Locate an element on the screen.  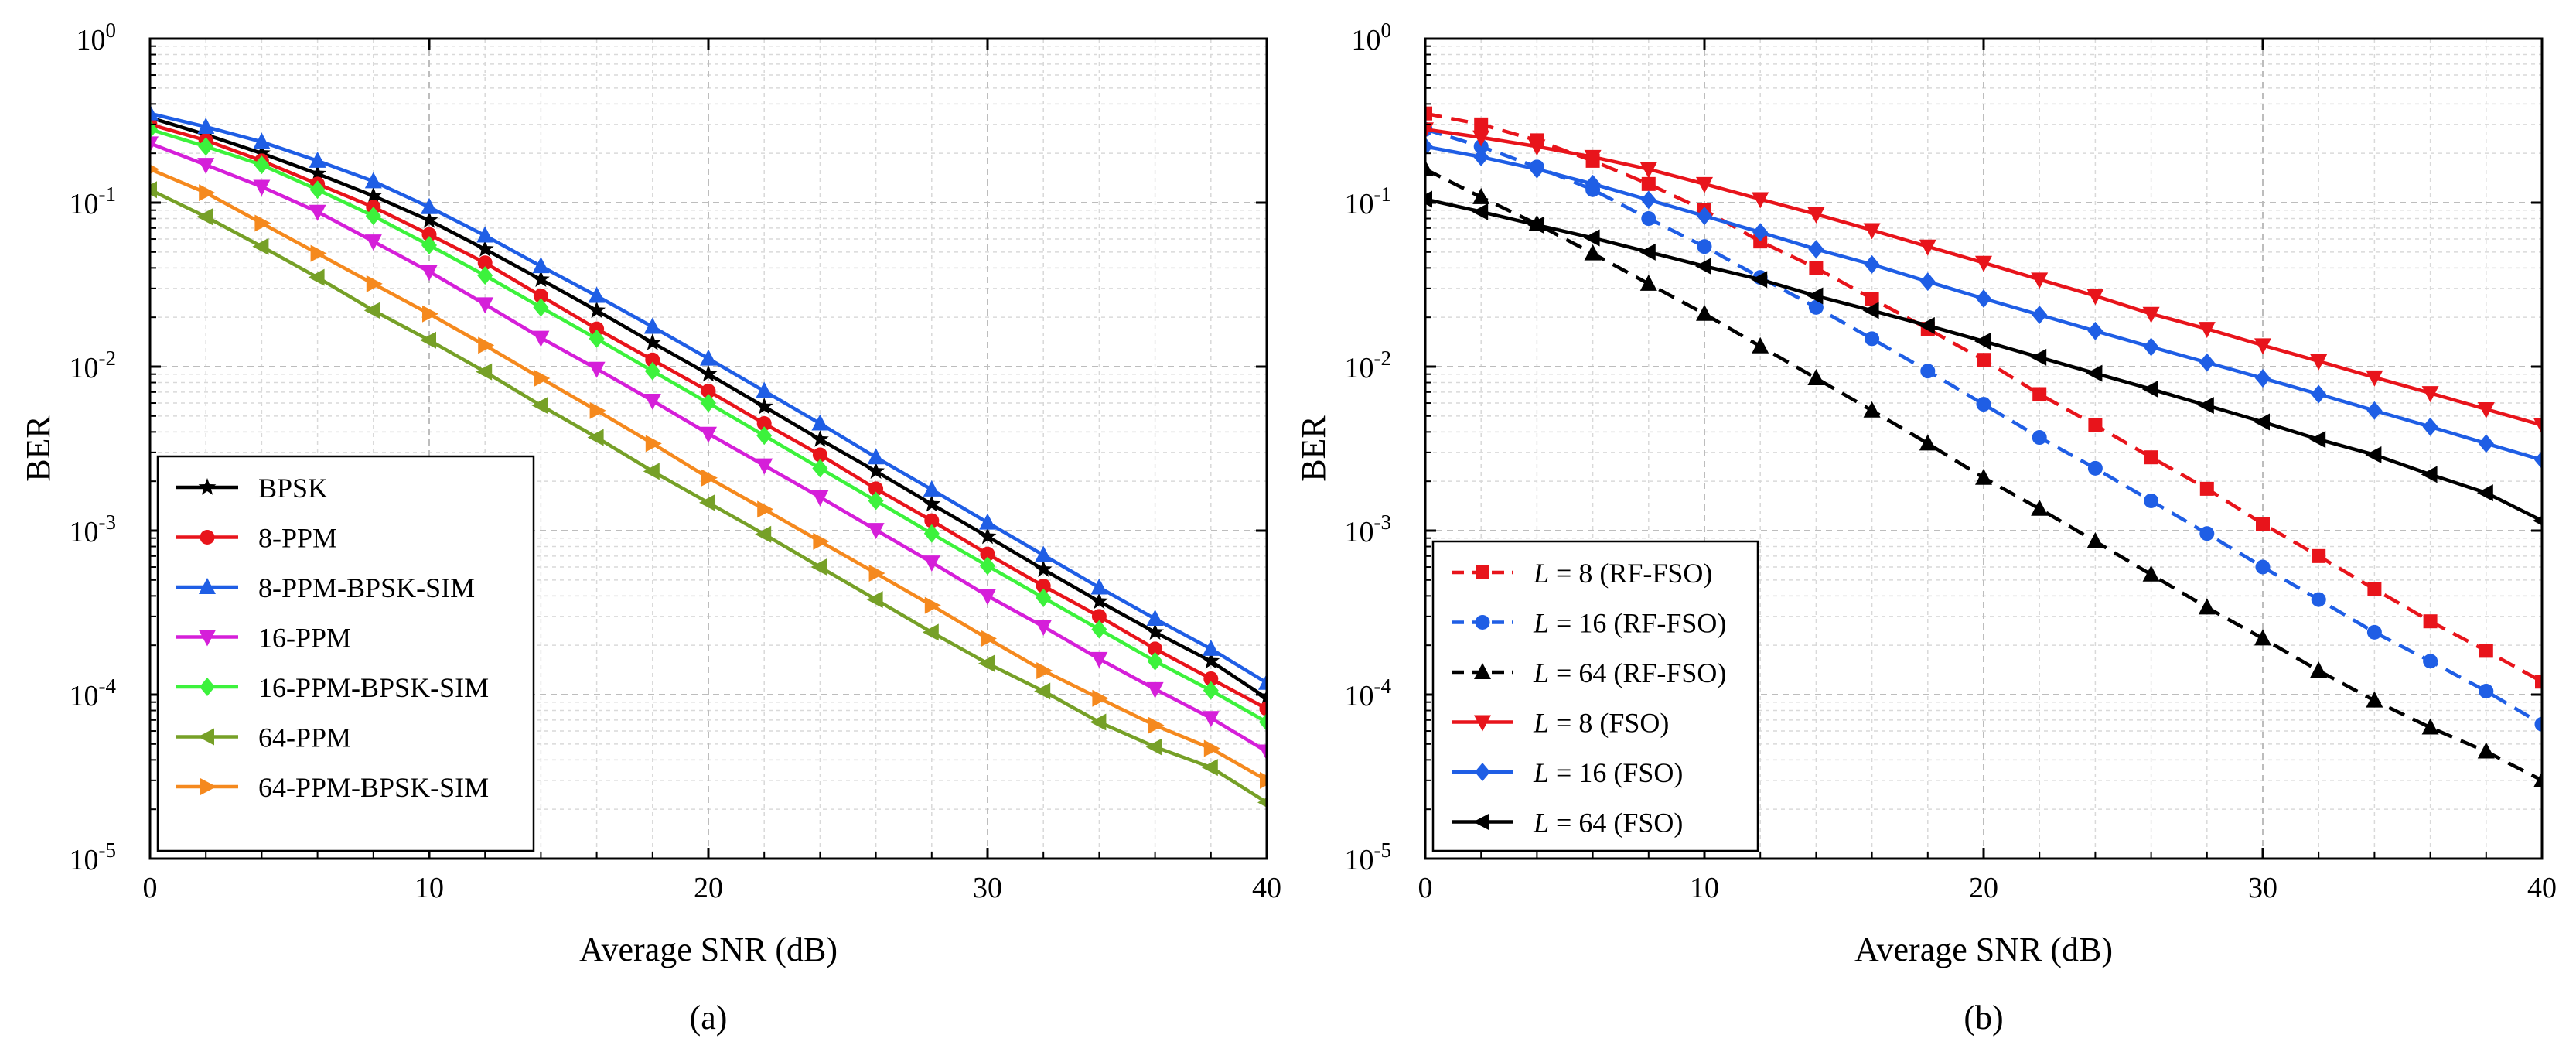
x-tick-label: 10 is located at coordinates (430, 888).